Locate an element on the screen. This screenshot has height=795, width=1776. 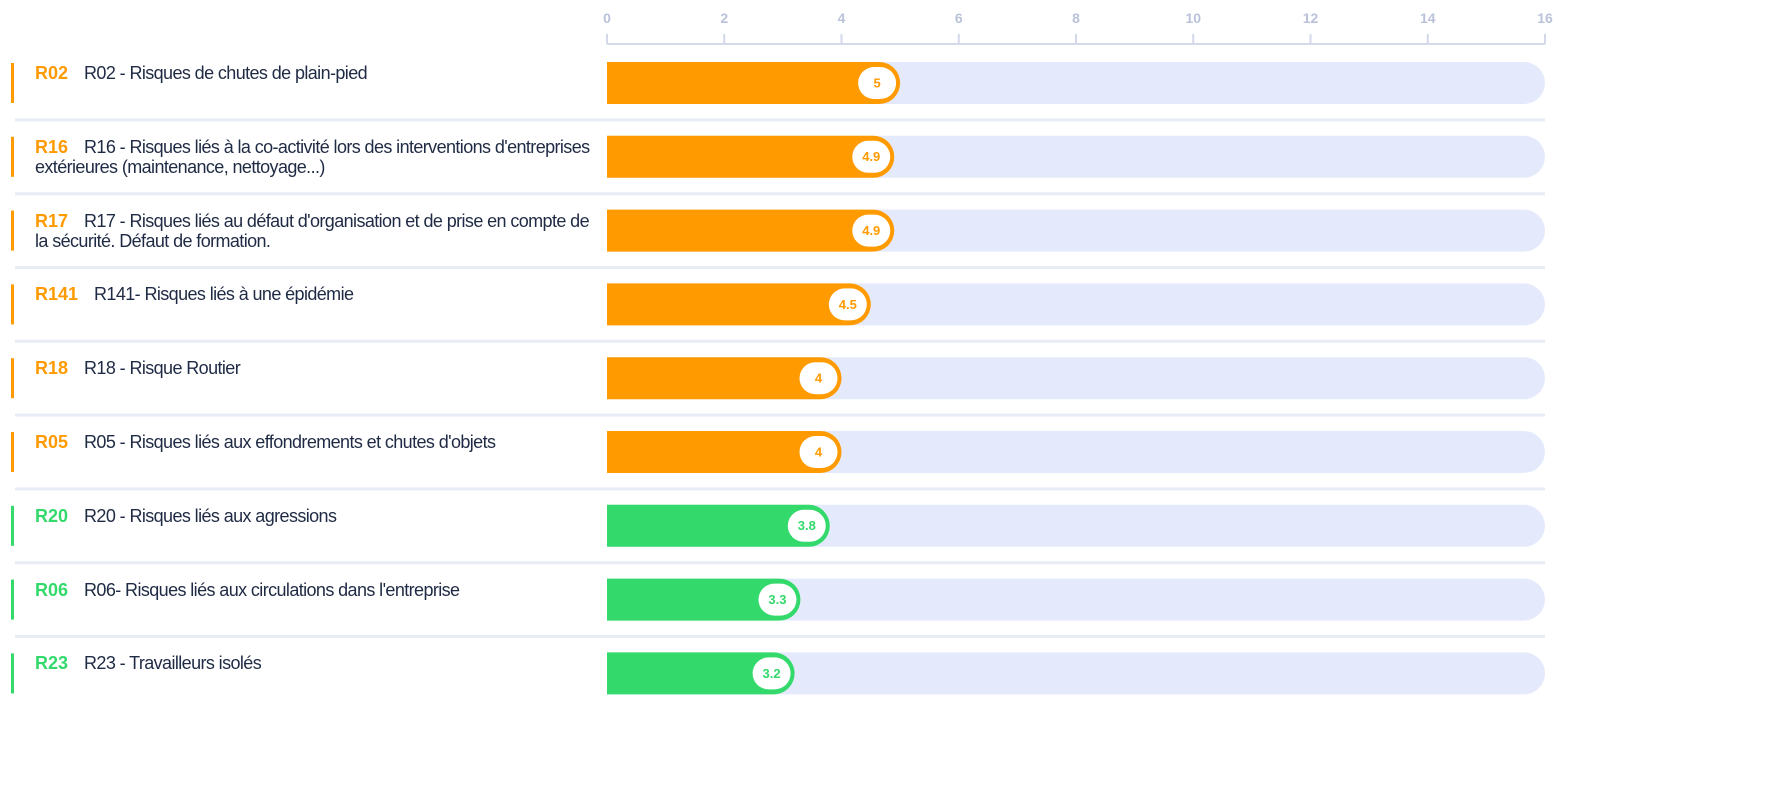
x-tick-label: 16 is located at coordinates (1545, 18).